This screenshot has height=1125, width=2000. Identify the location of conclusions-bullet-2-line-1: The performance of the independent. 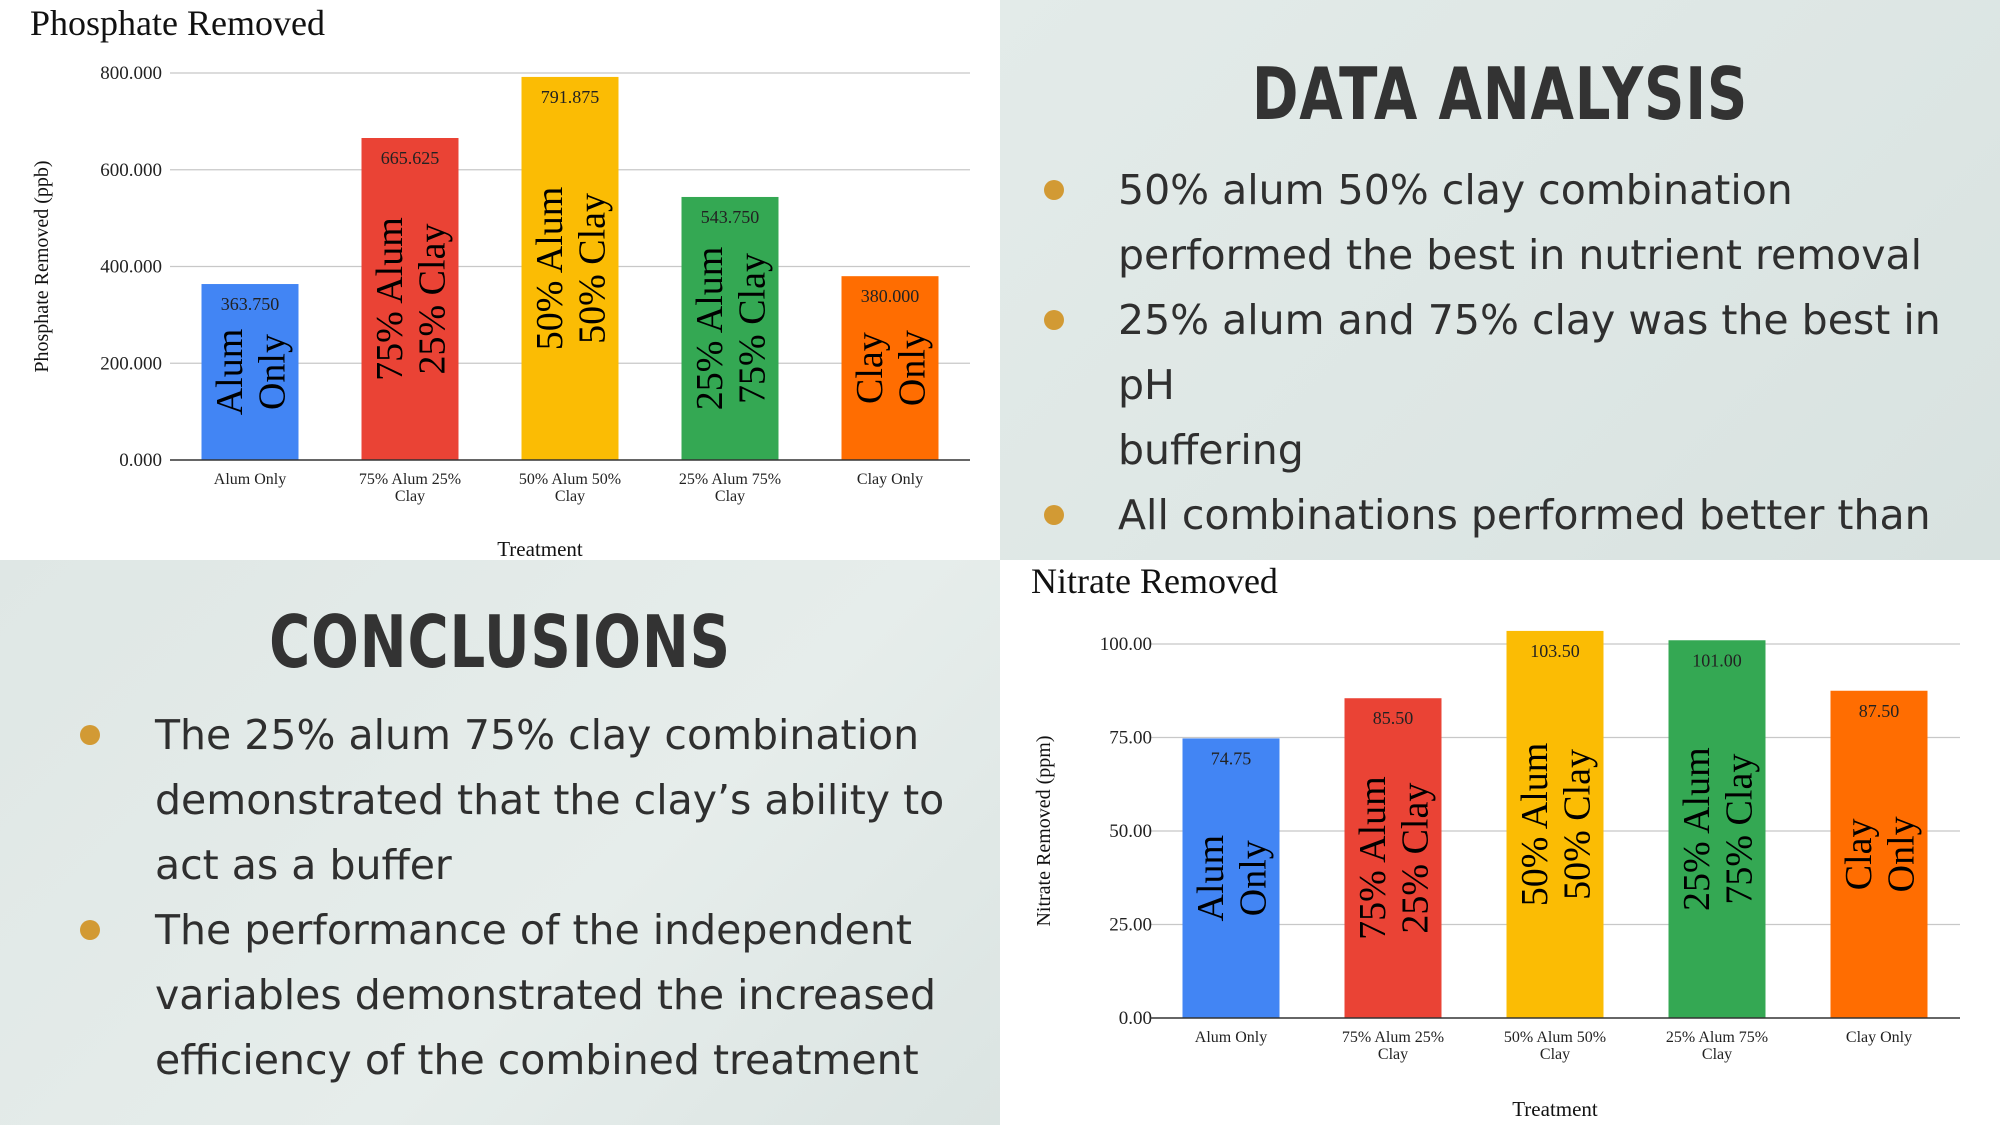
(533, 930).